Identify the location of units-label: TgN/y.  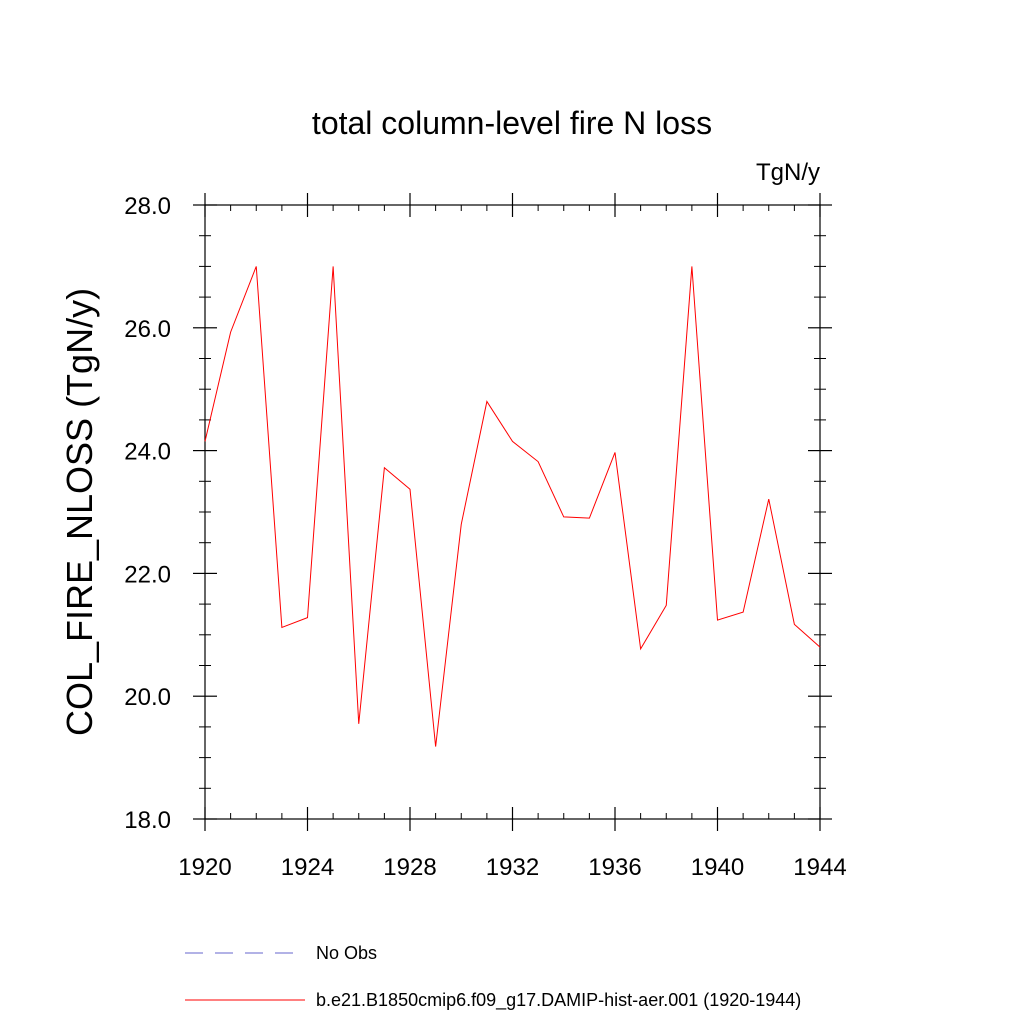
(788, 172).